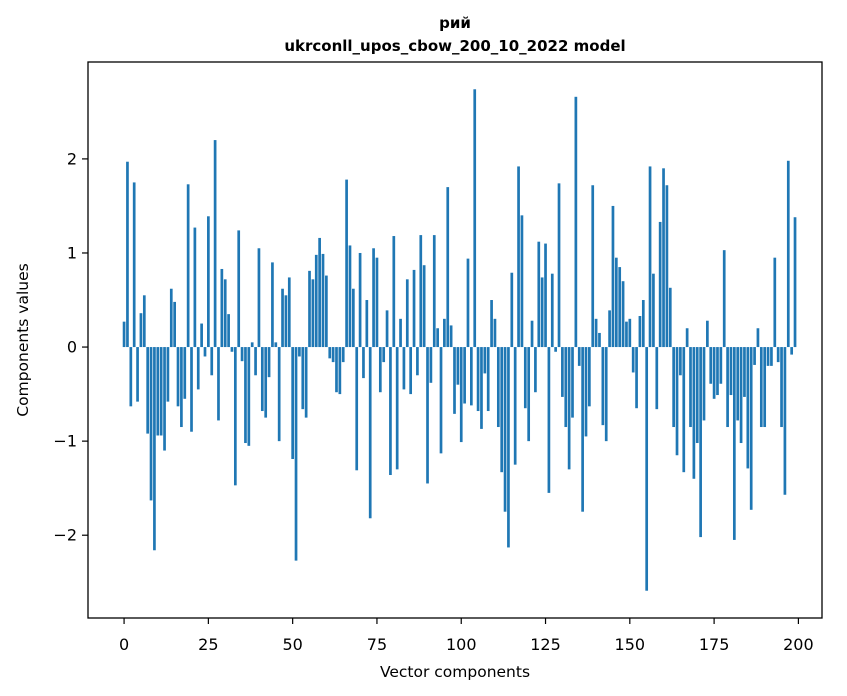 The height and width of the screenshot is (696, 847). What do you see at coordinates (545, 644) in the screenshot?
I see `x-tick-label: 125` at bounding box center [545, 644].